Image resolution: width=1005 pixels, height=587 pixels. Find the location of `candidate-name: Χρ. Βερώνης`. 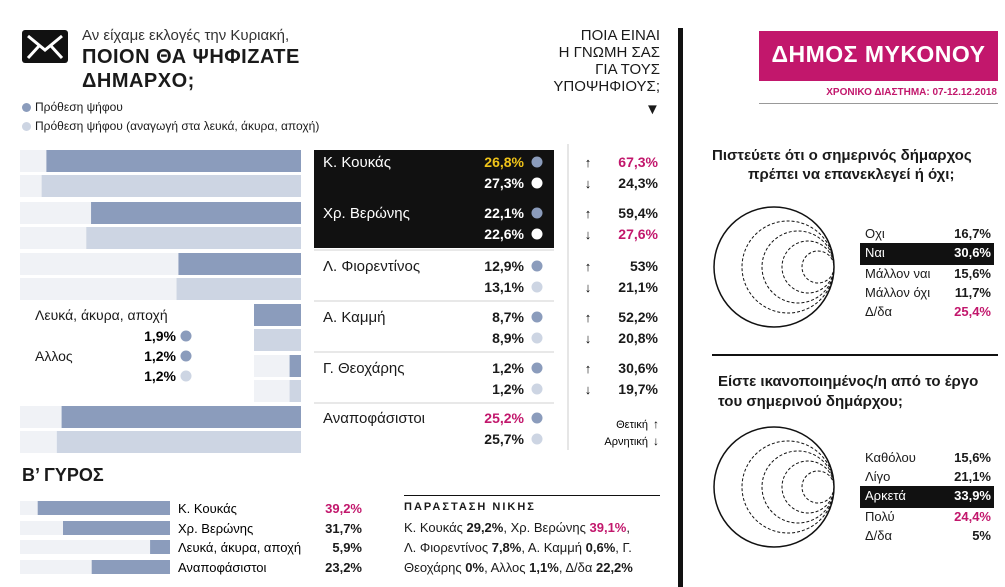

candidate-name: Χρ. Βερώνης is located at coordinates (366, 213).